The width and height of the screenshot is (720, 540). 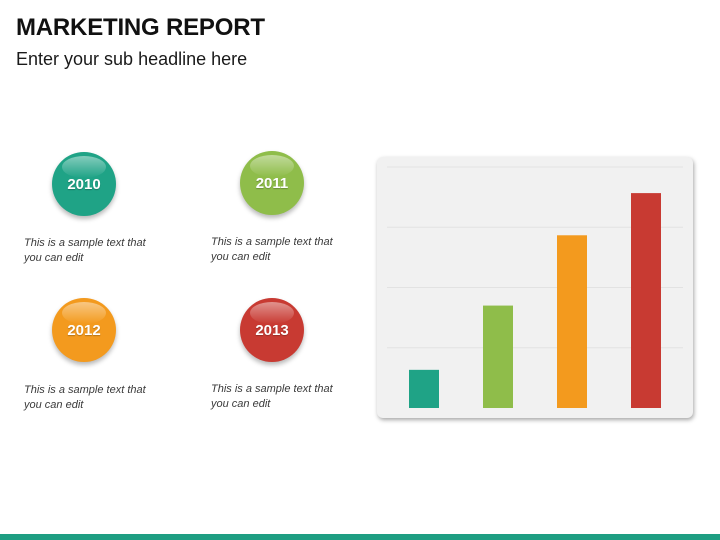 I want to click on caption-2011-line1: This is a sample text that, so click(x=272, y=242).